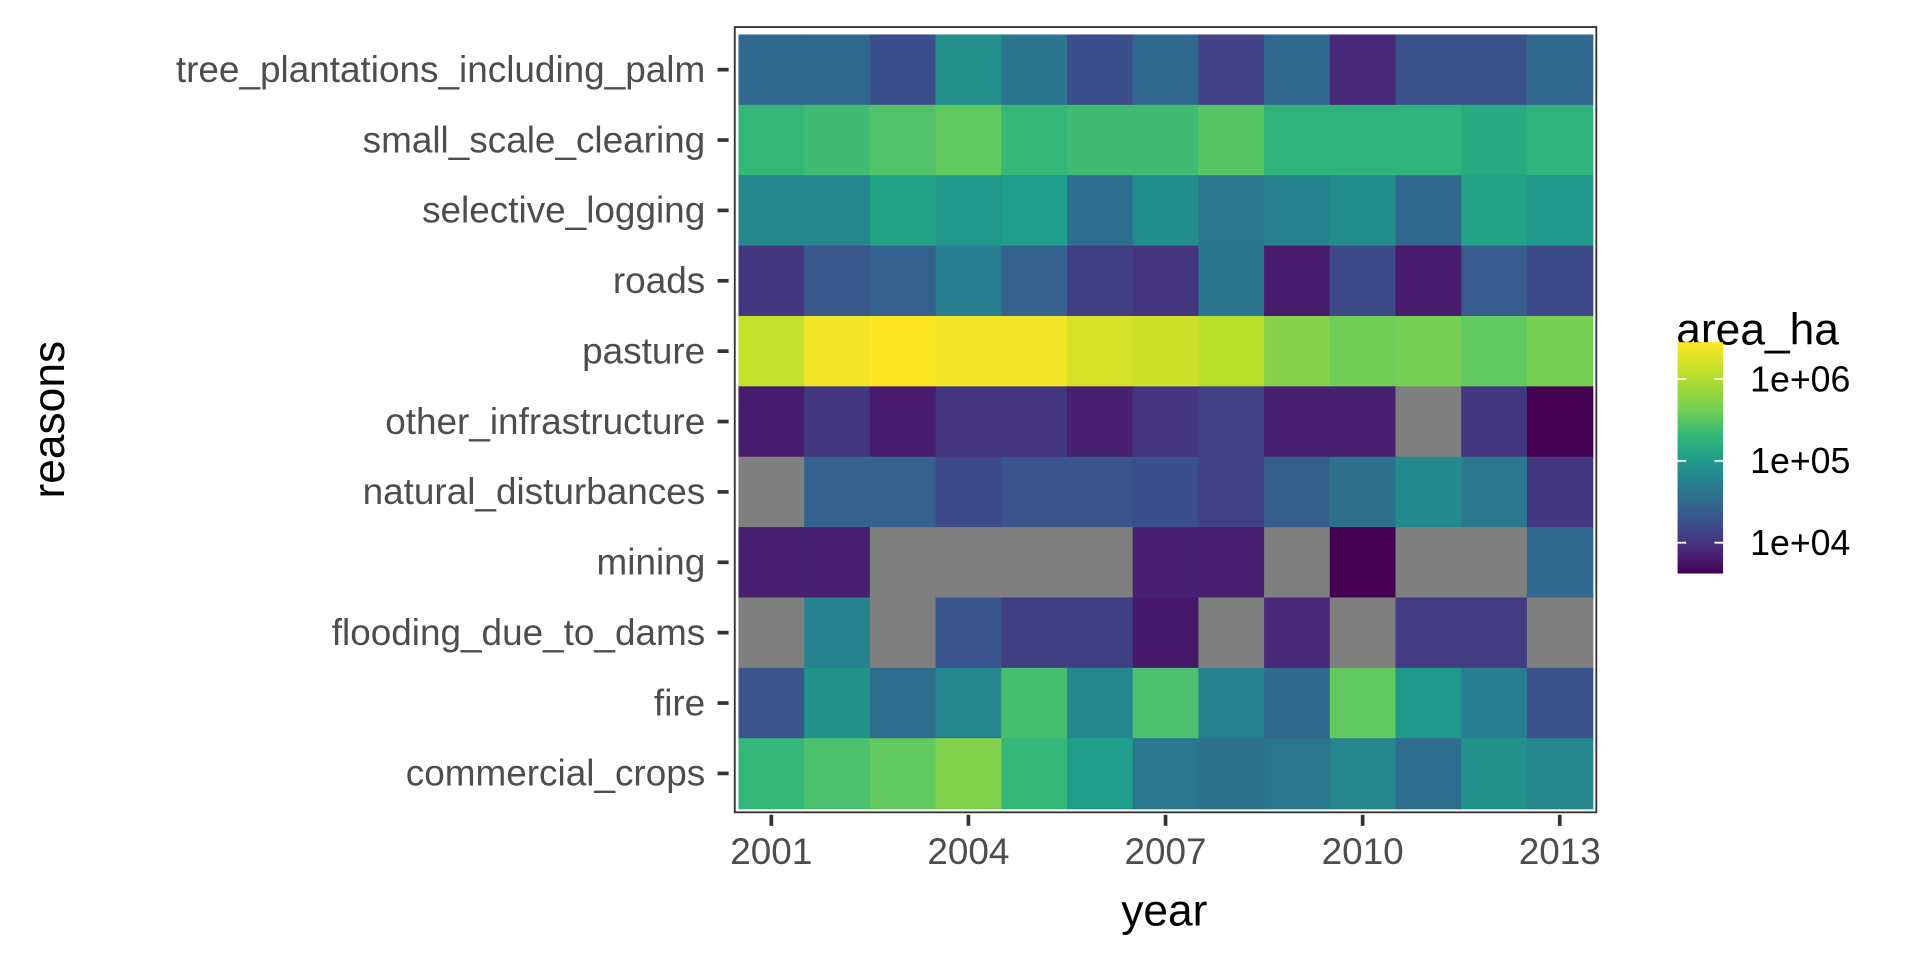 The image size is (1920, 960). Describe the element at coordinates (555, 773) in the screenshot. I see `y-tick-label: commercial_crops` at that location.